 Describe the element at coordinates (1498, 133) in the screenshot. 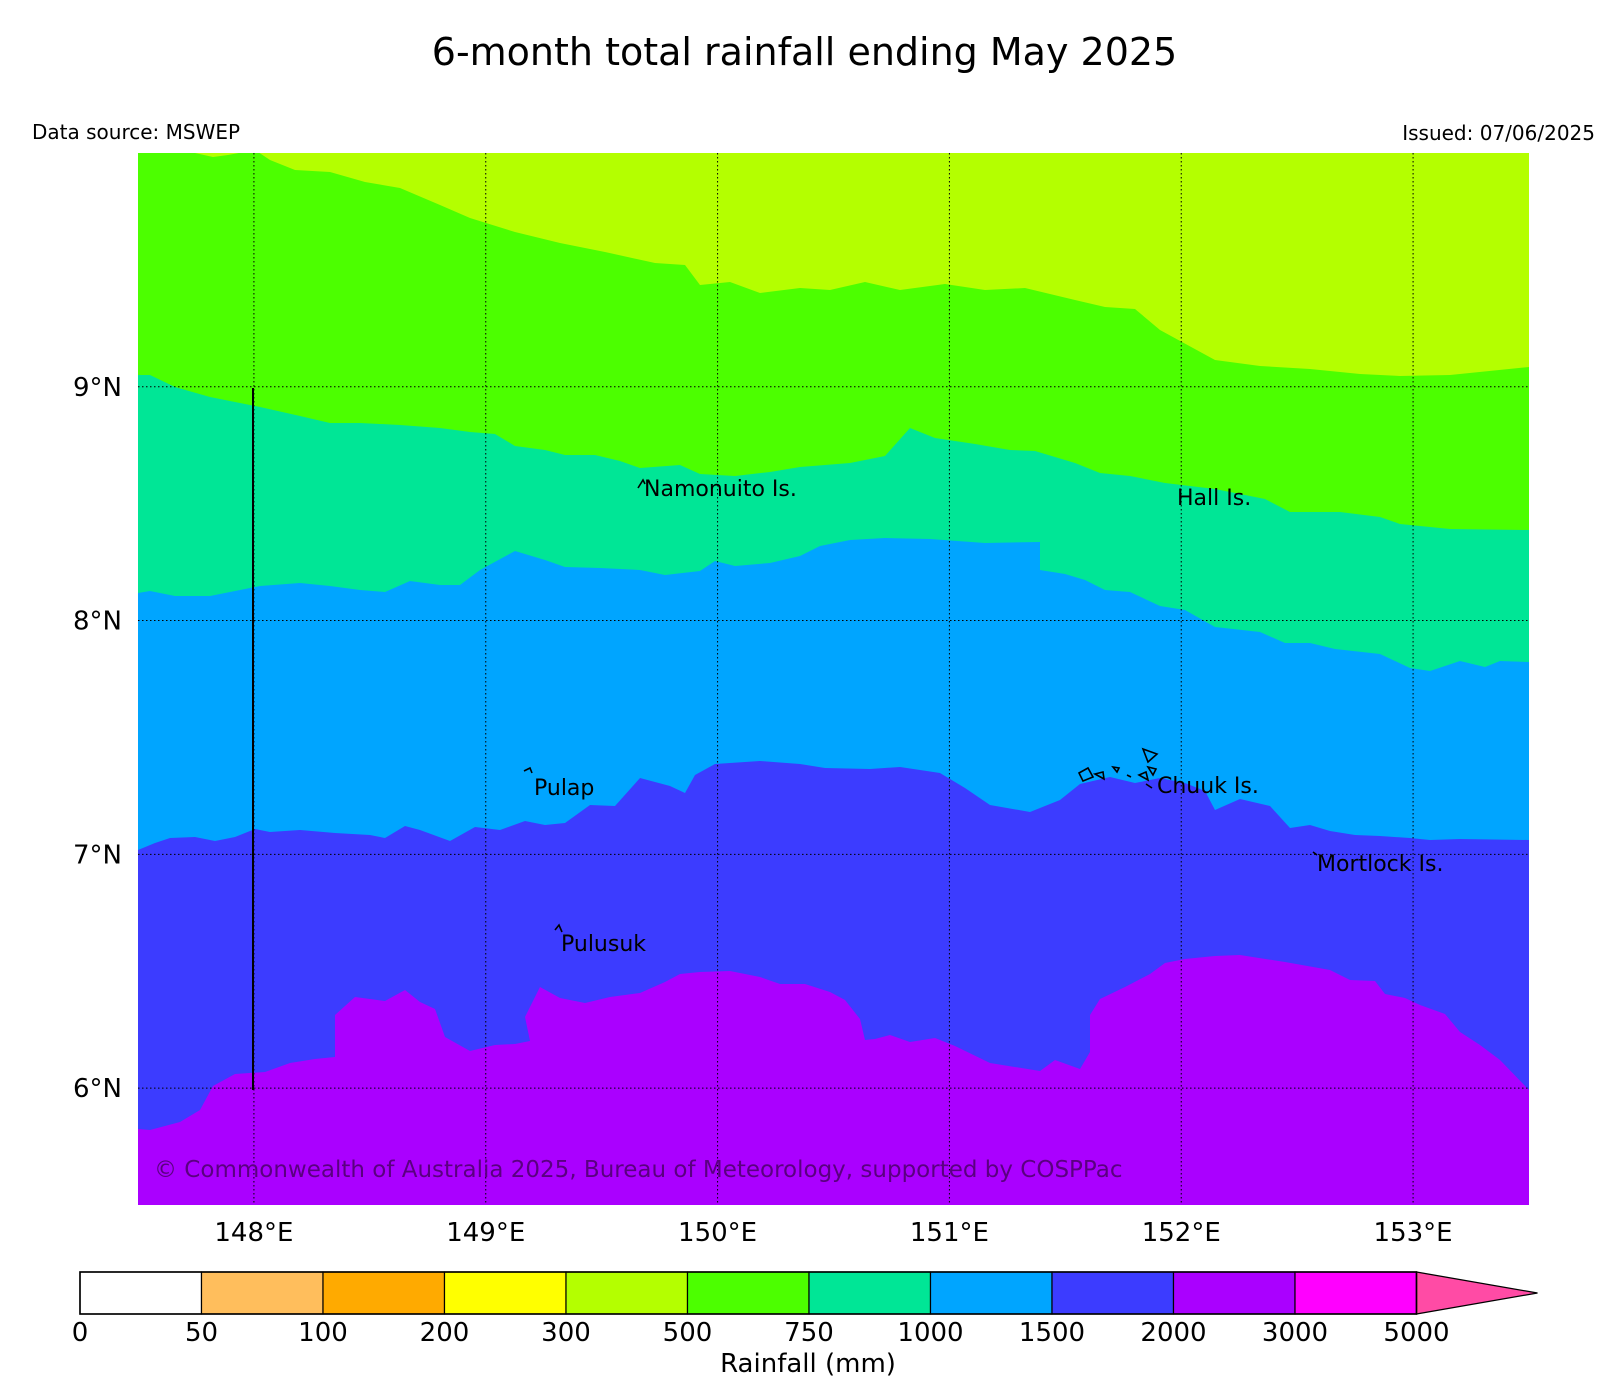

I see `issued-date-label: Issued: 07/06/2025` at that location.